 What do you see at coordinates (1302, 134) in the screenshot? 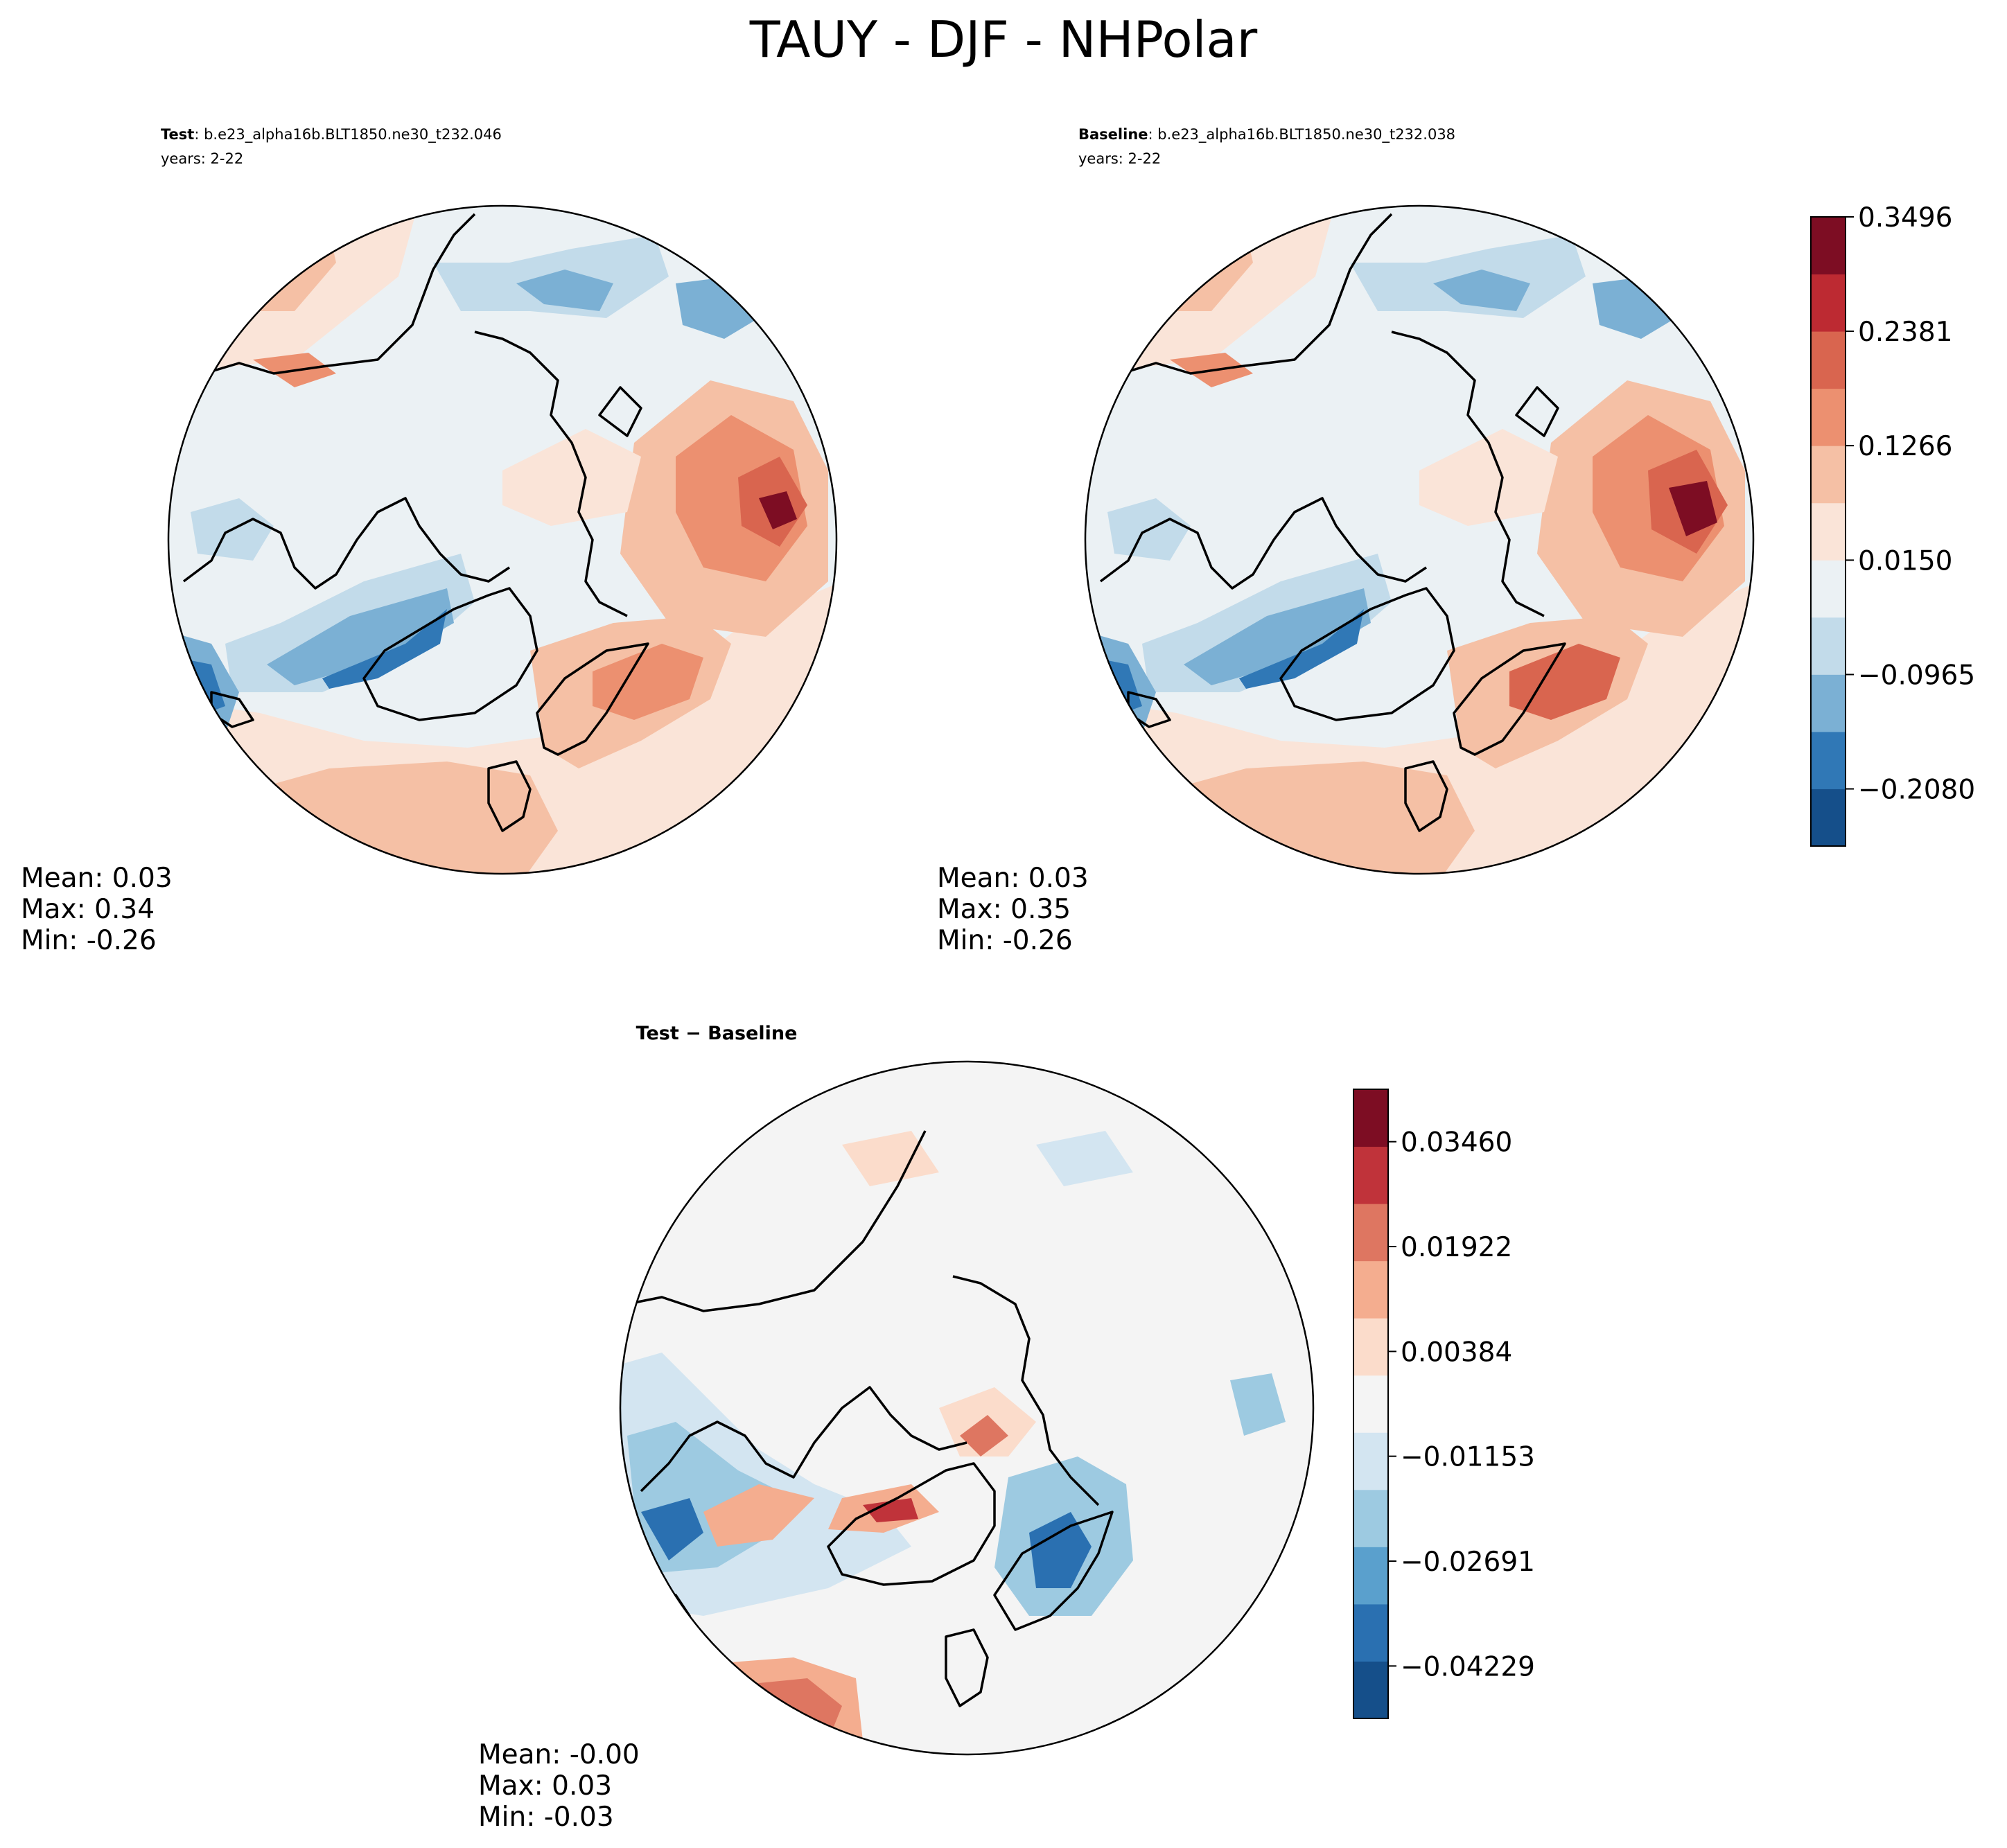
I see `baseline-case: : b.e23_alpha16b.BLT1850.ne30_t232.038` at bounding box center [1302, 134].